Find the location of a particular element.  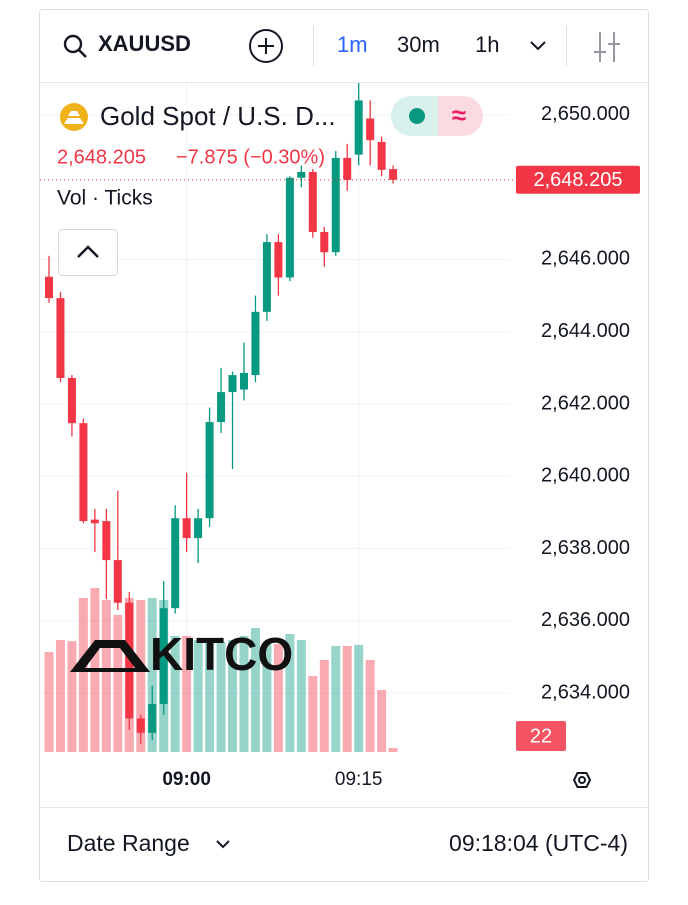

volume-box is located at coordinates (541, 736).